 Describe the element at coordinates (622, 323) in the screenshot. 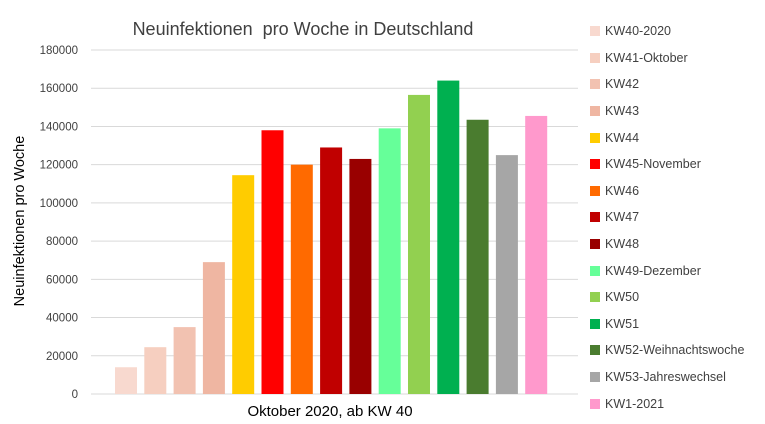

I see `legend-label: KW51` at that location.